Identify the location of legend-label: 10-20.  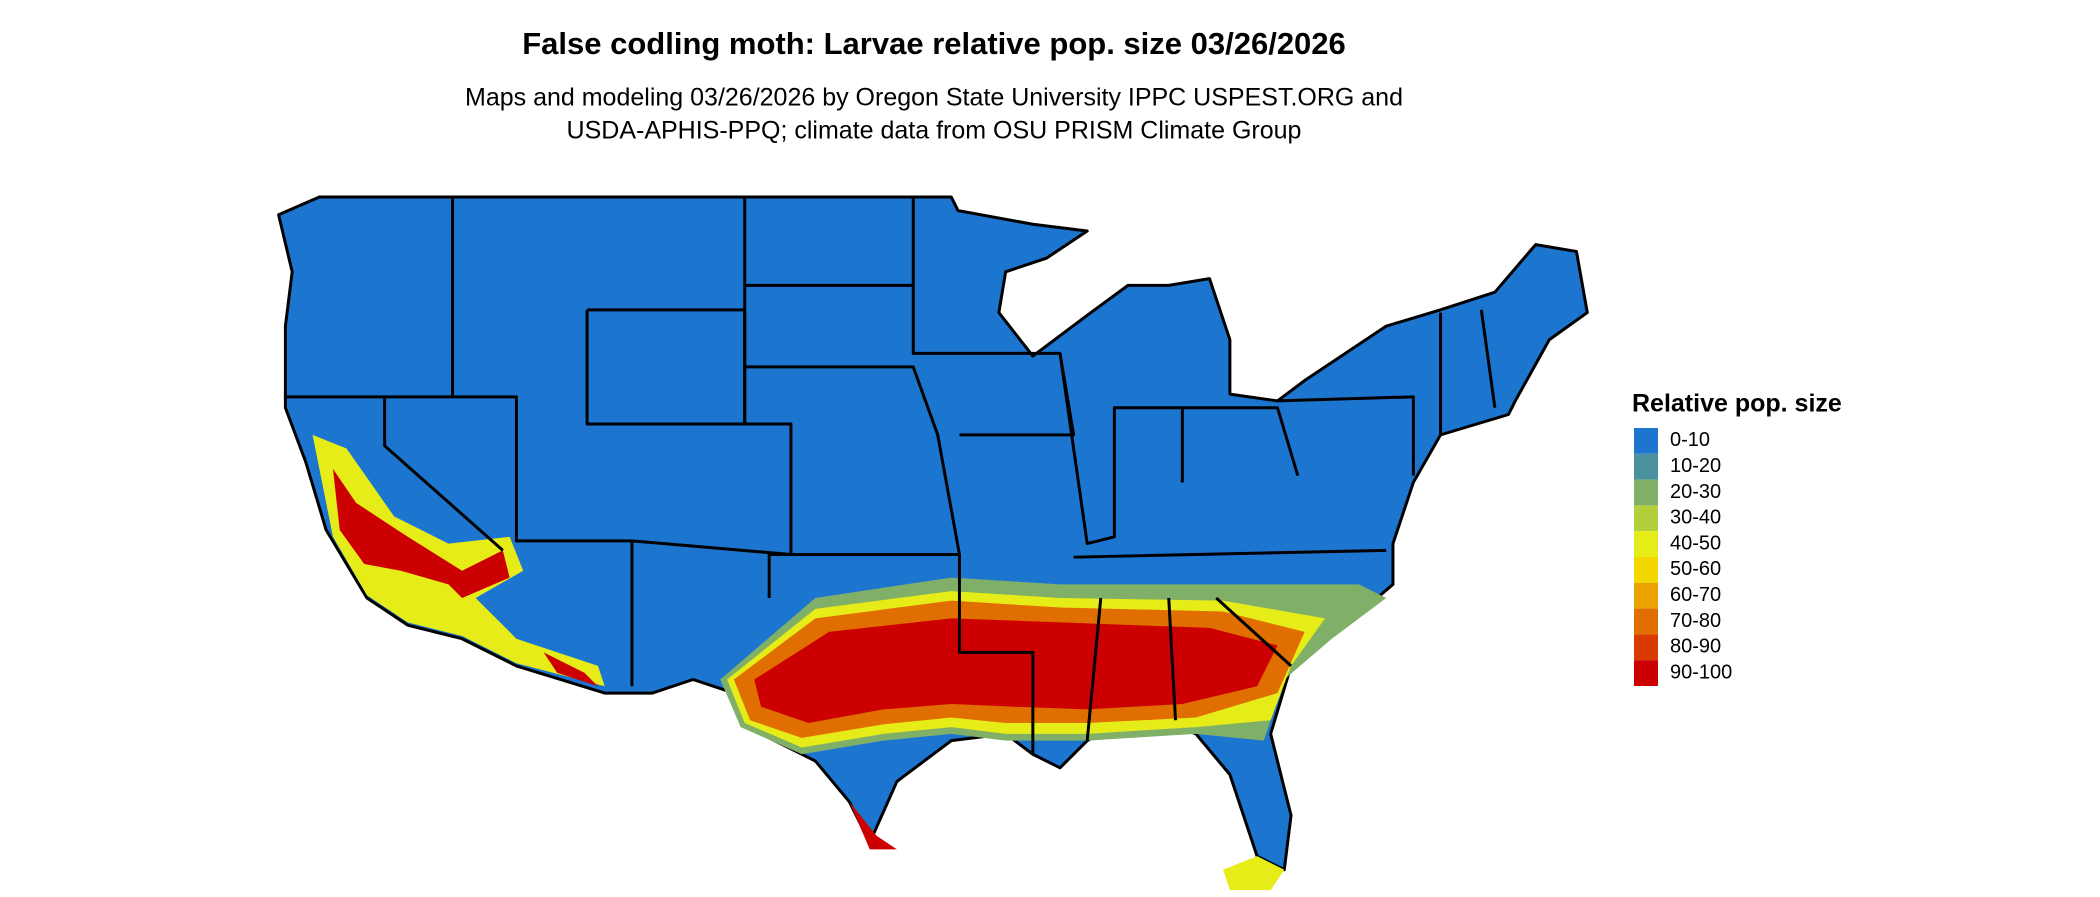
(1695, 466).